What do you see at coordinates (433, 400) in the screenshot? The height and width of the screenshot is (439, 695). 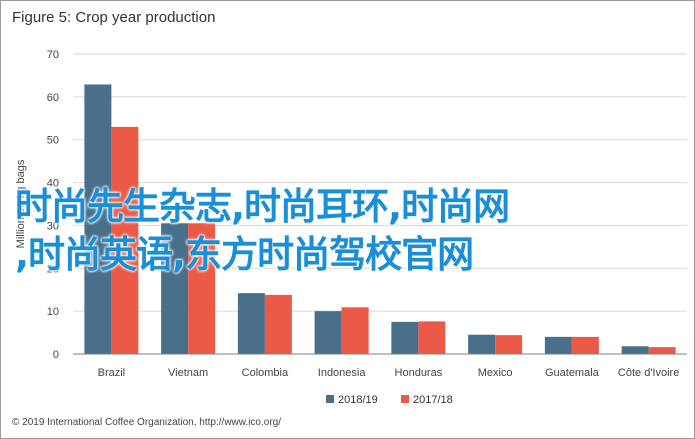 I see `legend-label: 2017/18` at bounding box center [433, 400].